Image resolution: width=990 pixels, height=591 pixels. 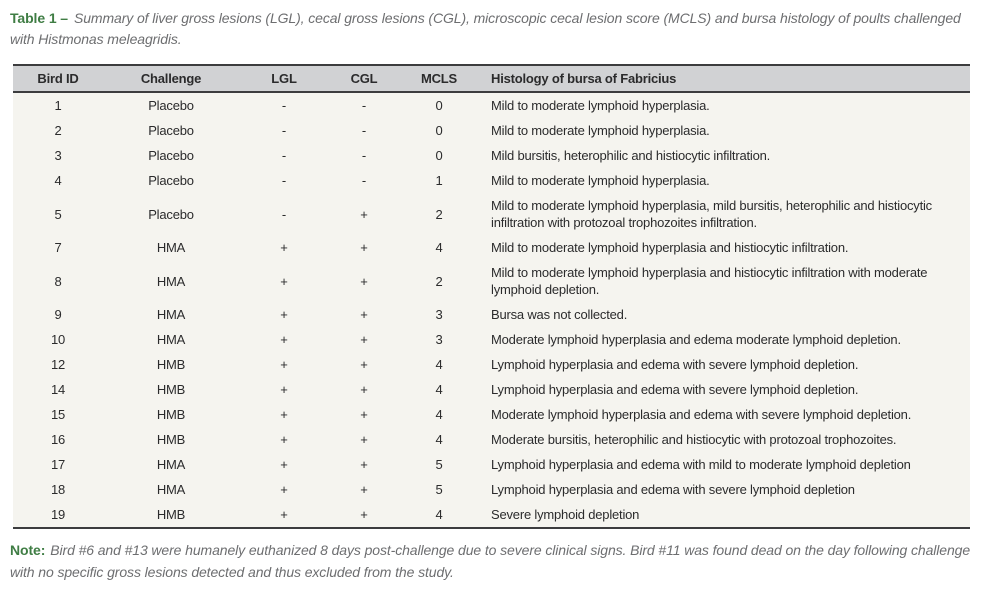 I want to click on cell-bird-id: 17, so click(x=58, y=464).